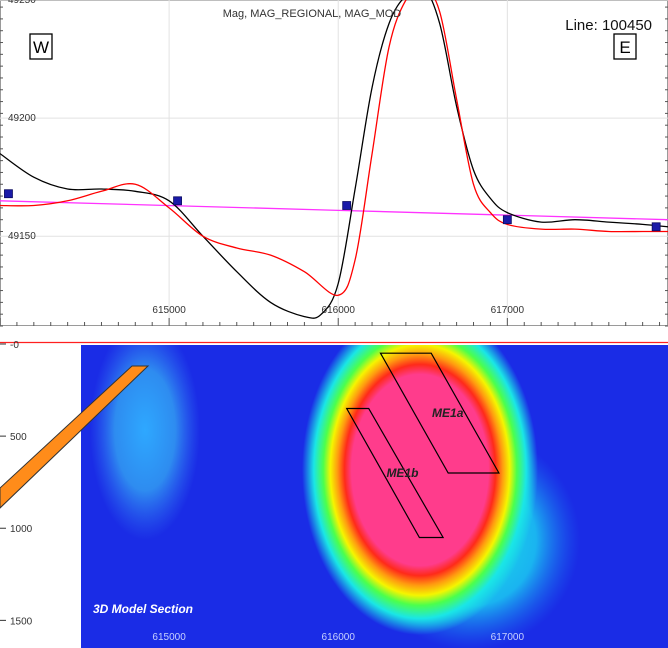 The height and width of the screenshot is (648, 668). Describe the element at coordinates (339, 637) in the screenshot. I see `section-x-tick-label-1: 616000` at that location.